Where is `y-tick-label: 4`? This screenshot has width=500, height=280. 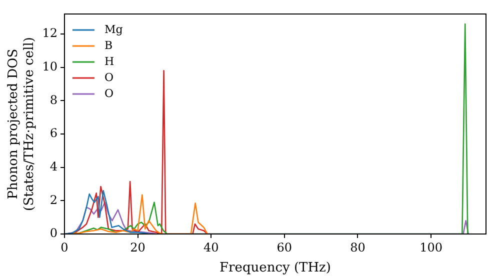
y-tick-label: 4 is located at coordinates (54, 166).